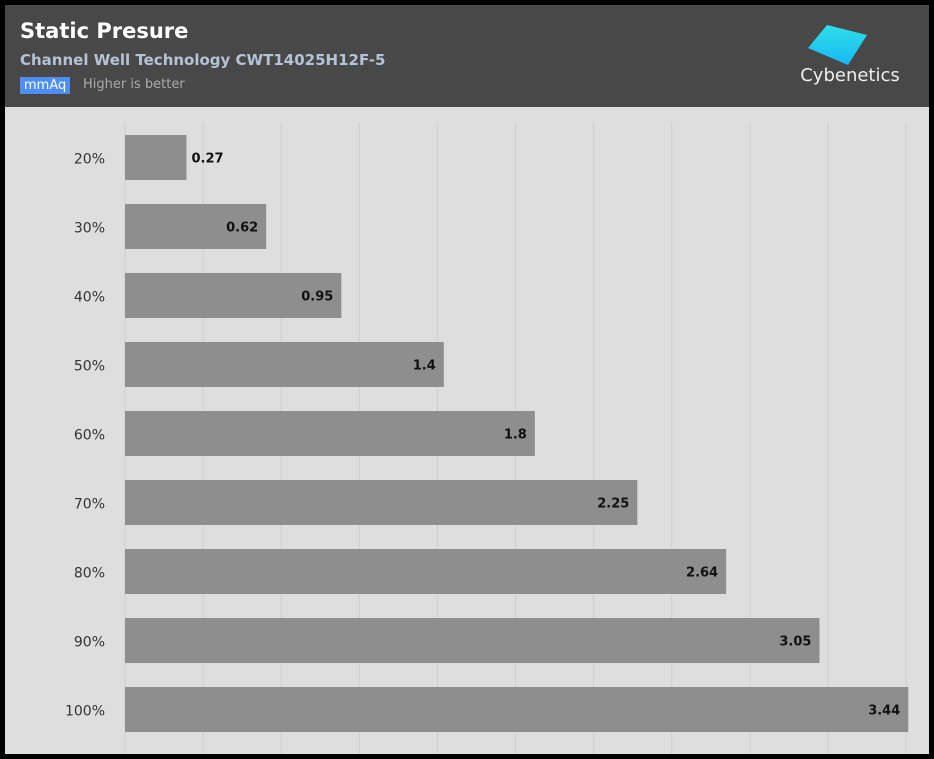 The width and height of the screenshot is (934, 759). Describe the element at coordinates (207, 159) in the screenshot. I see `value-label: 0.27` at that location.